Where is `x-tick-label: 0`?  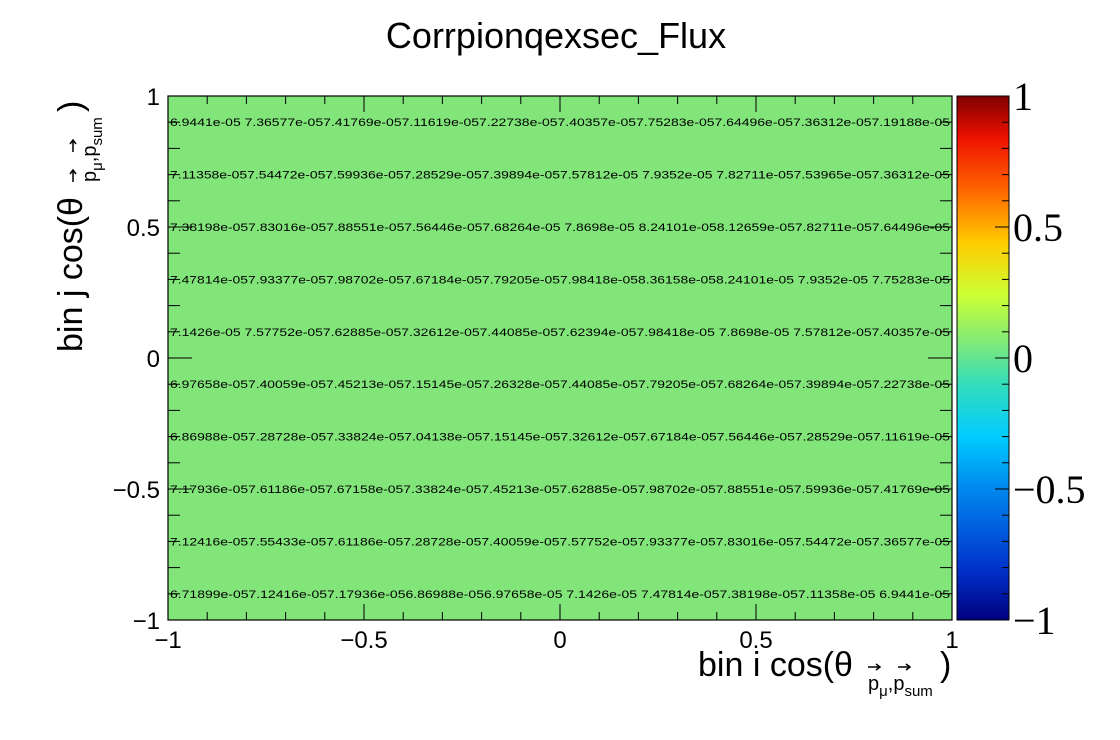
x-tick-label: 0 is located at coordinates (559, 640).